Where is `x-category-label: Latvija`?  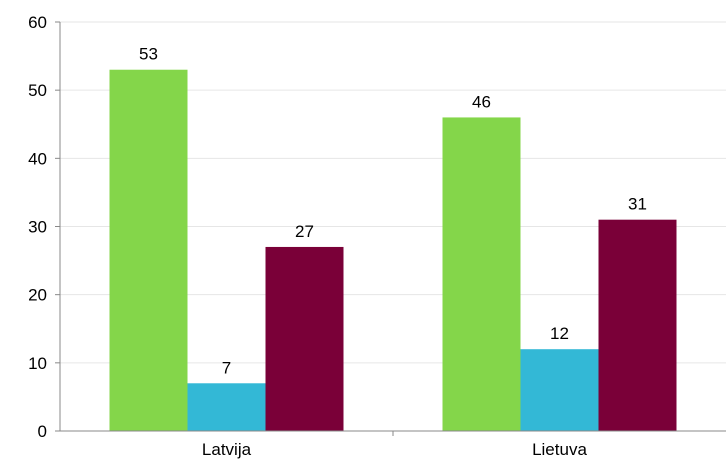 x-category-label: Latvija is located at coordinates (227, 449).